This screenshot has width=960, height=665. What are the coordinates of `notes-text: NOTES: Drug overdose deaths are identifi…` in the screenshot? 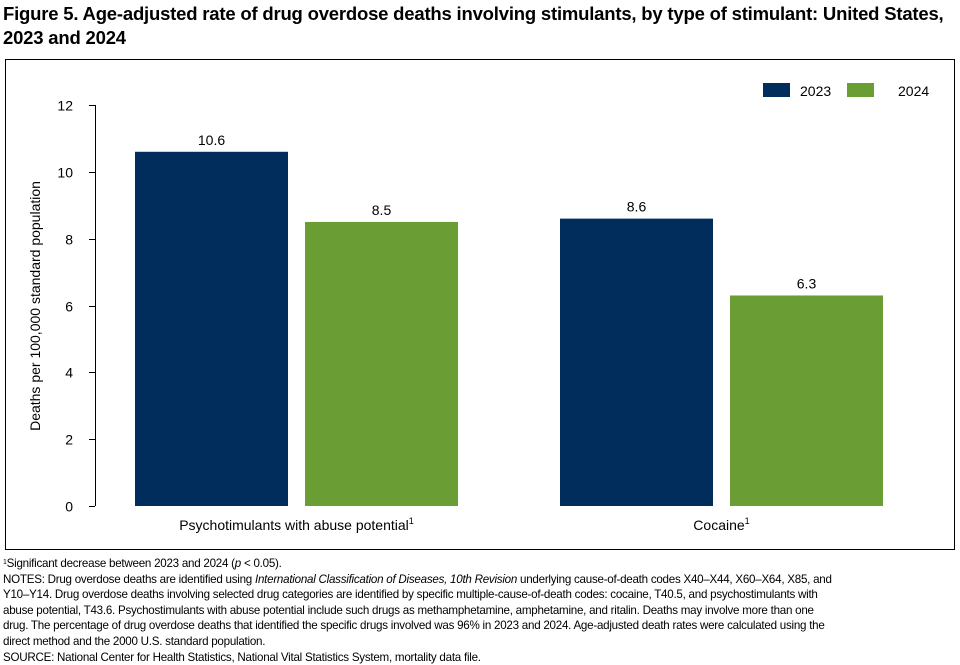 It's located at (129, 579).